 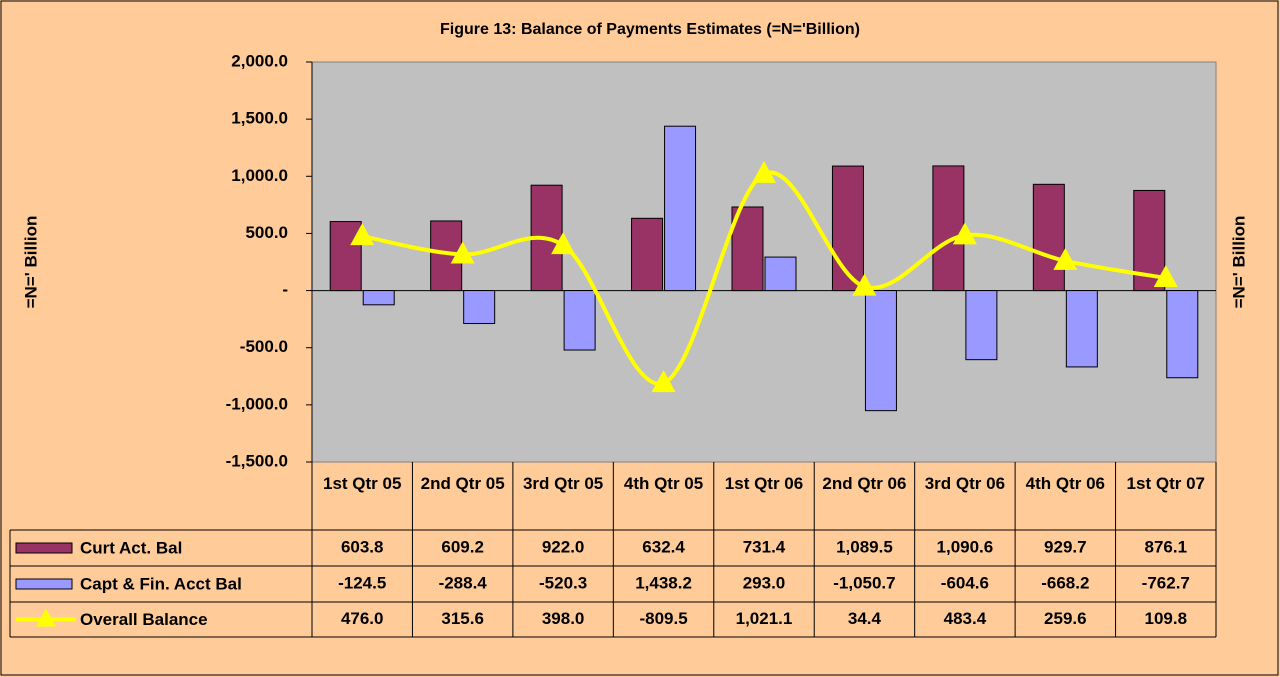 What do you see at coordinates (663, 546) in the screenshot?
I see `table-cell: 632.4` at bounding box center [663, 546].